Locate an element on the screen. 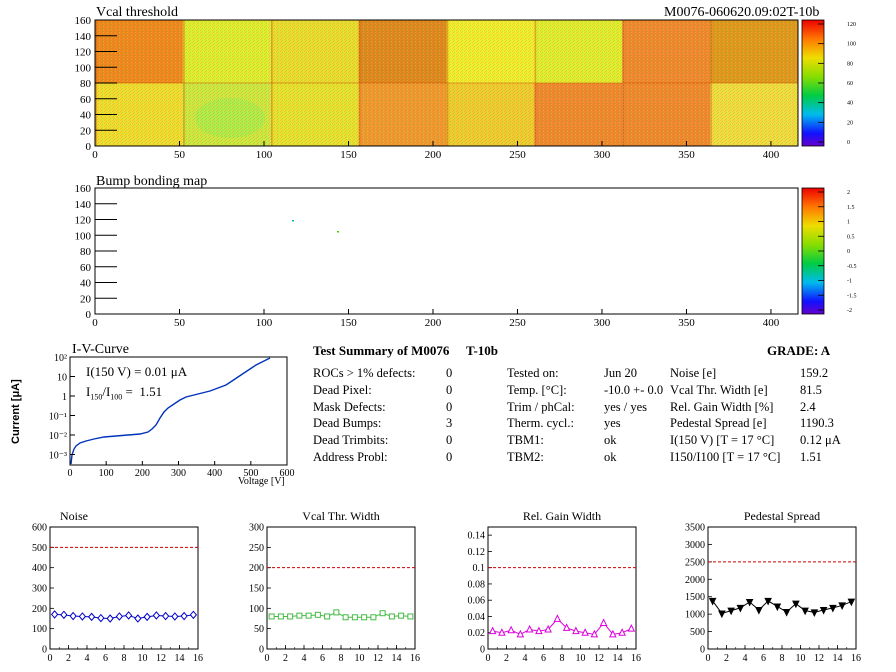 The image size is (896, 672). summary-row-value: 1190.3 is located at coordinates (817, 423).